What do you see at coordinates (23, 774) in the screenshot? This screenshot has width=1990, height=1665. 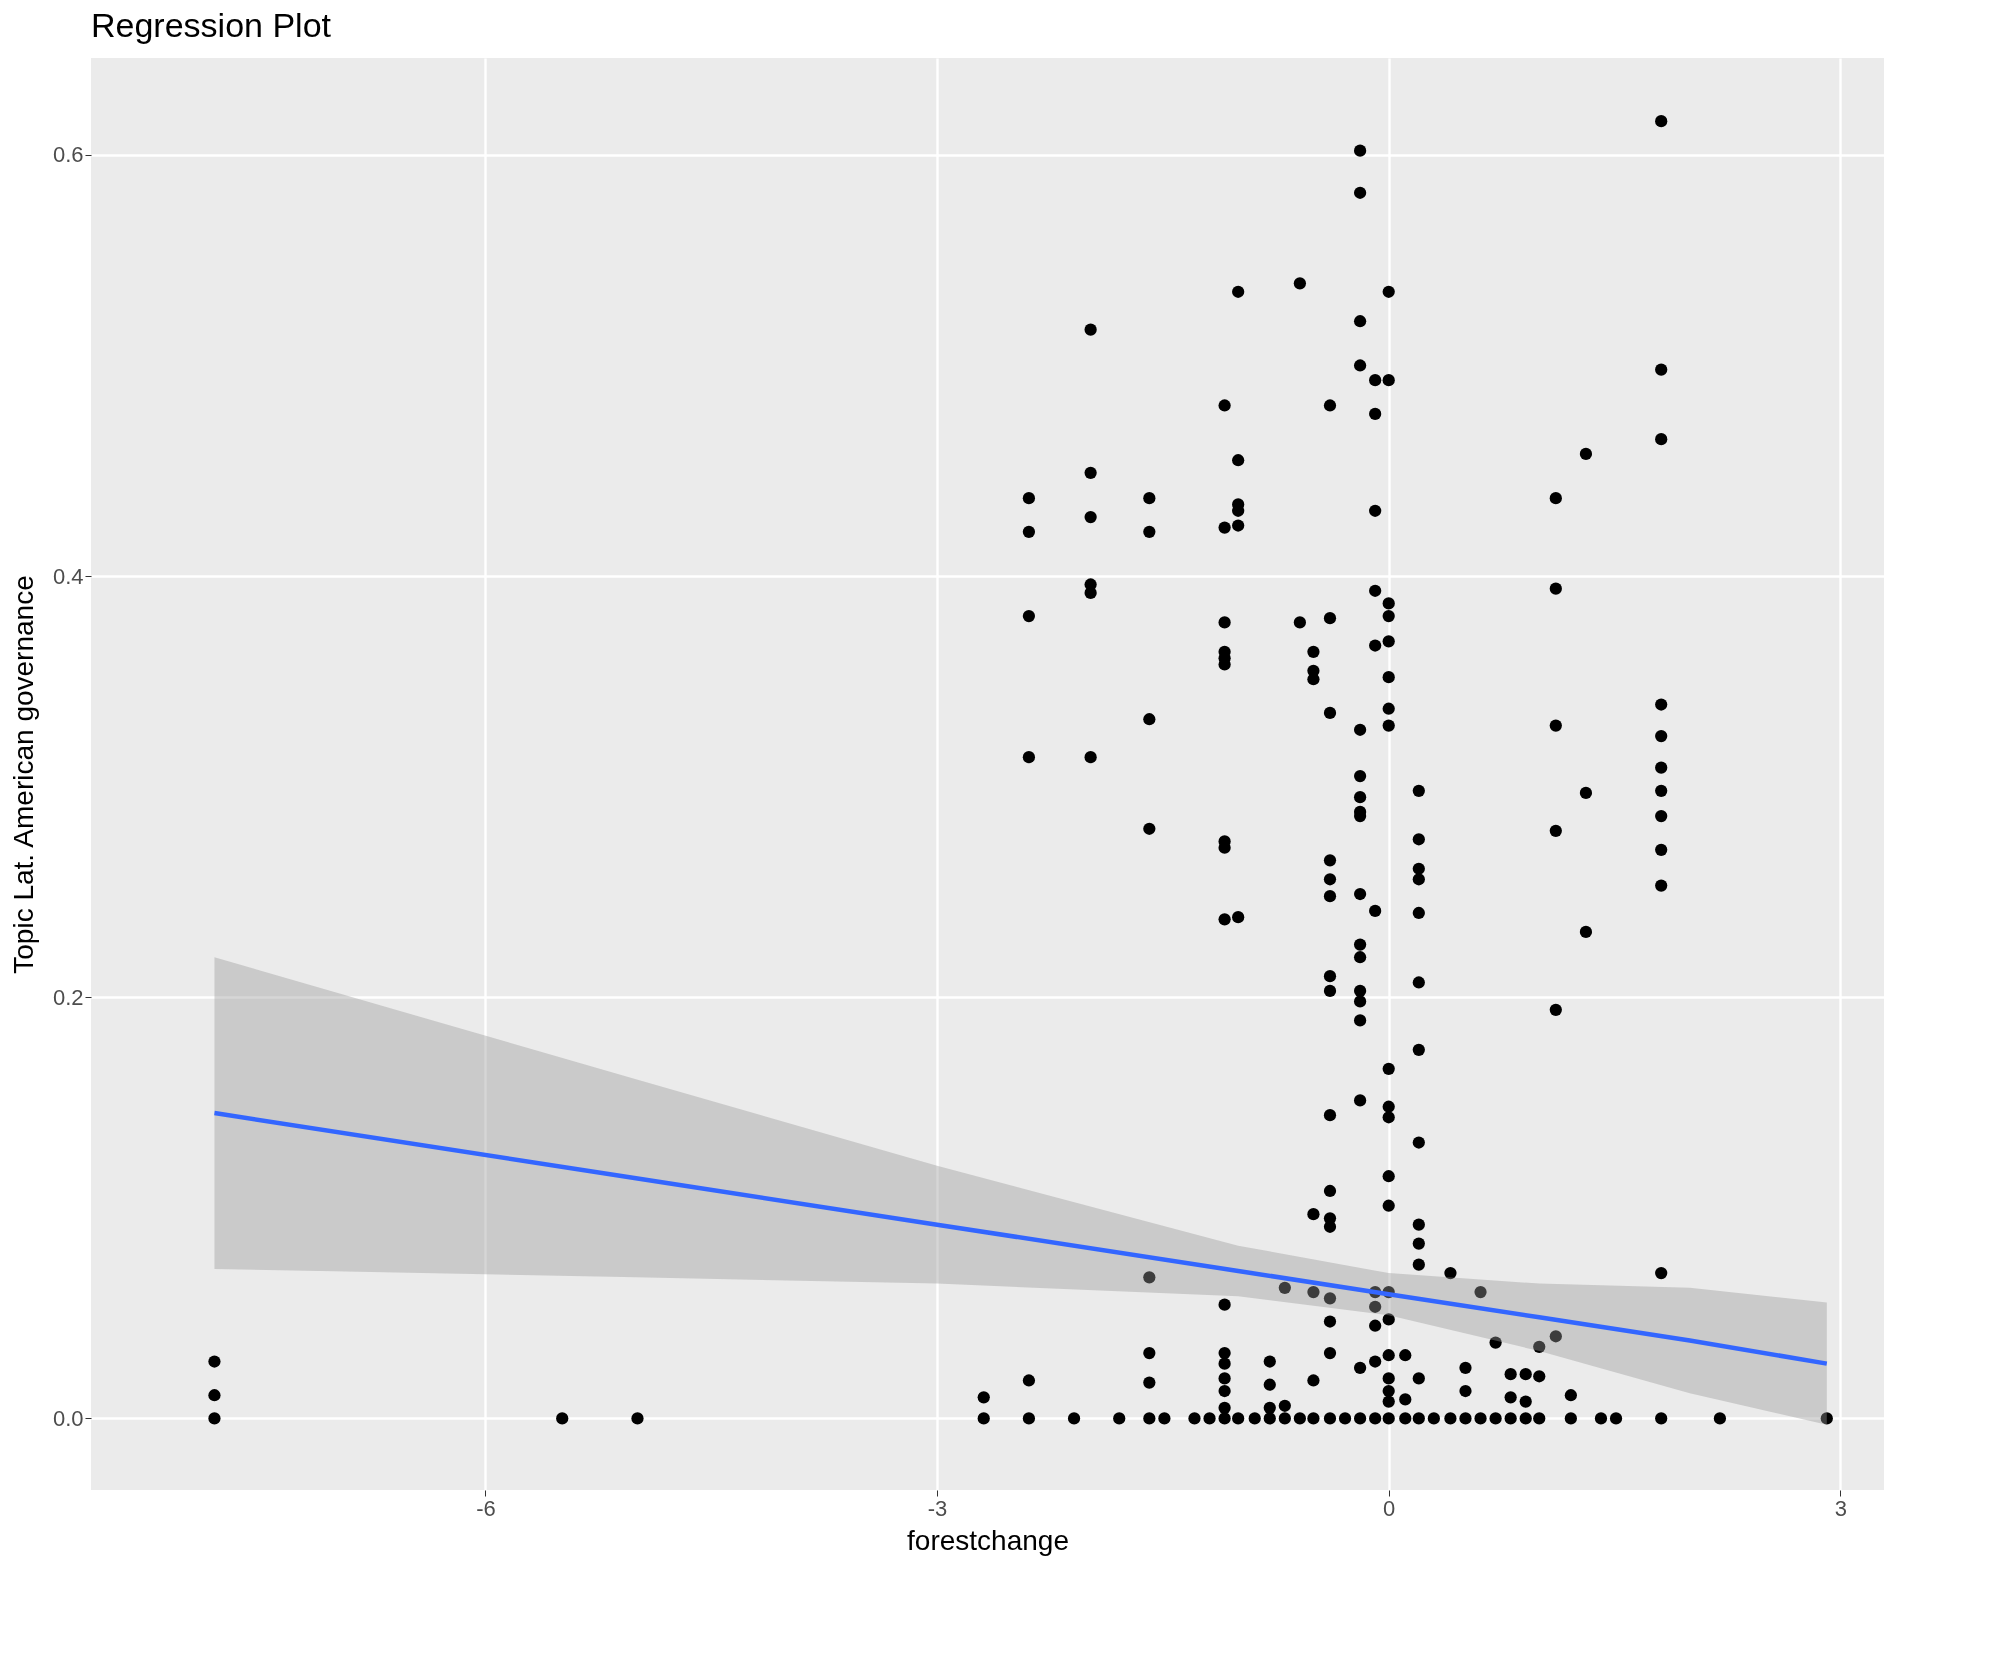 I see `y-axis-title: Topic Lat. American governance` at bounding box center [23, 774].